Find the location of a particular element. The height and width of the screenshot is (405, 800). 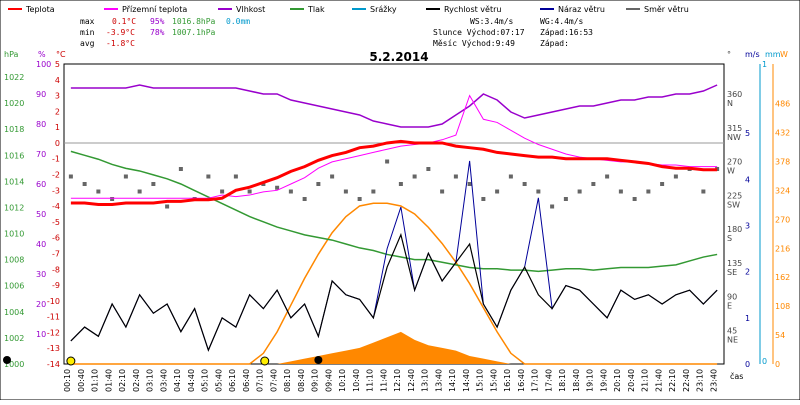

x-tick-label: 15:40 is located at coordinates (493, 380).